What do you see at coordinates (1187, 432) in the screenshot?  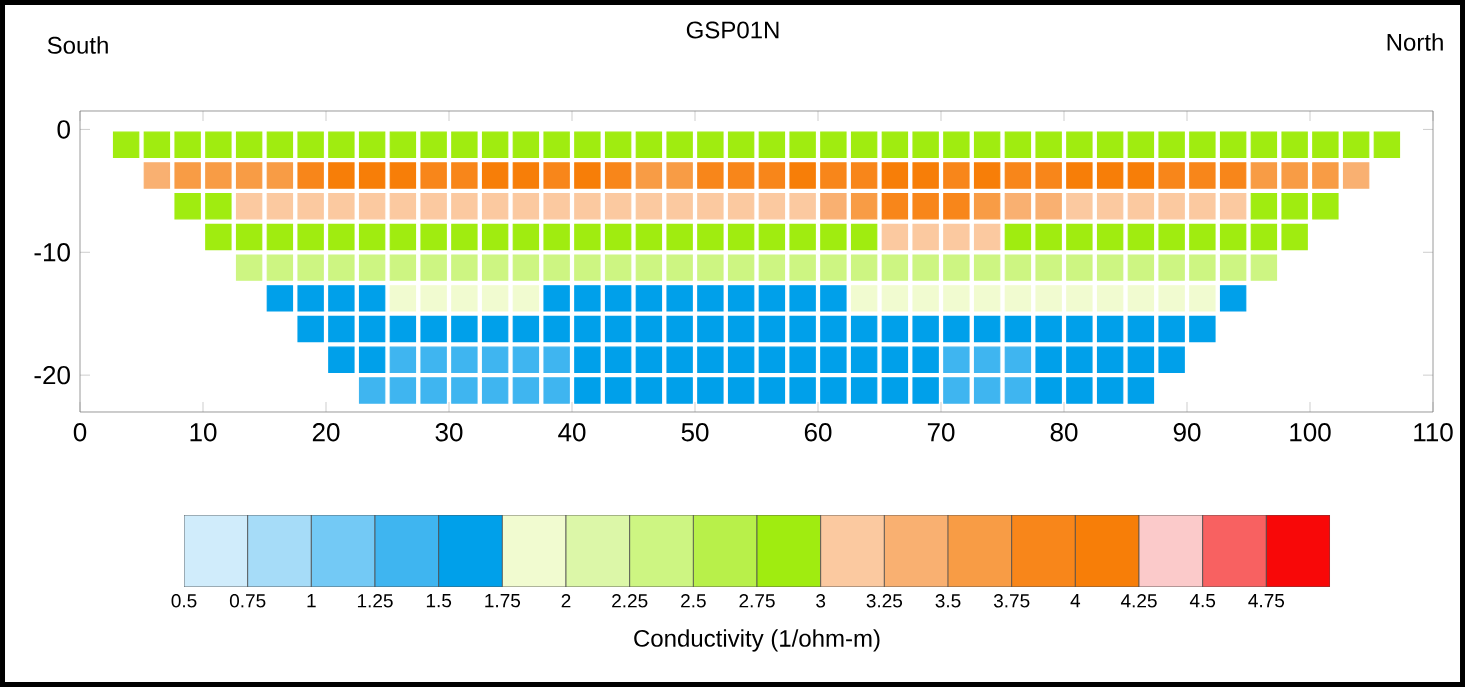 I see `x-tick-label: 90` at bounding box center [1187, 432].